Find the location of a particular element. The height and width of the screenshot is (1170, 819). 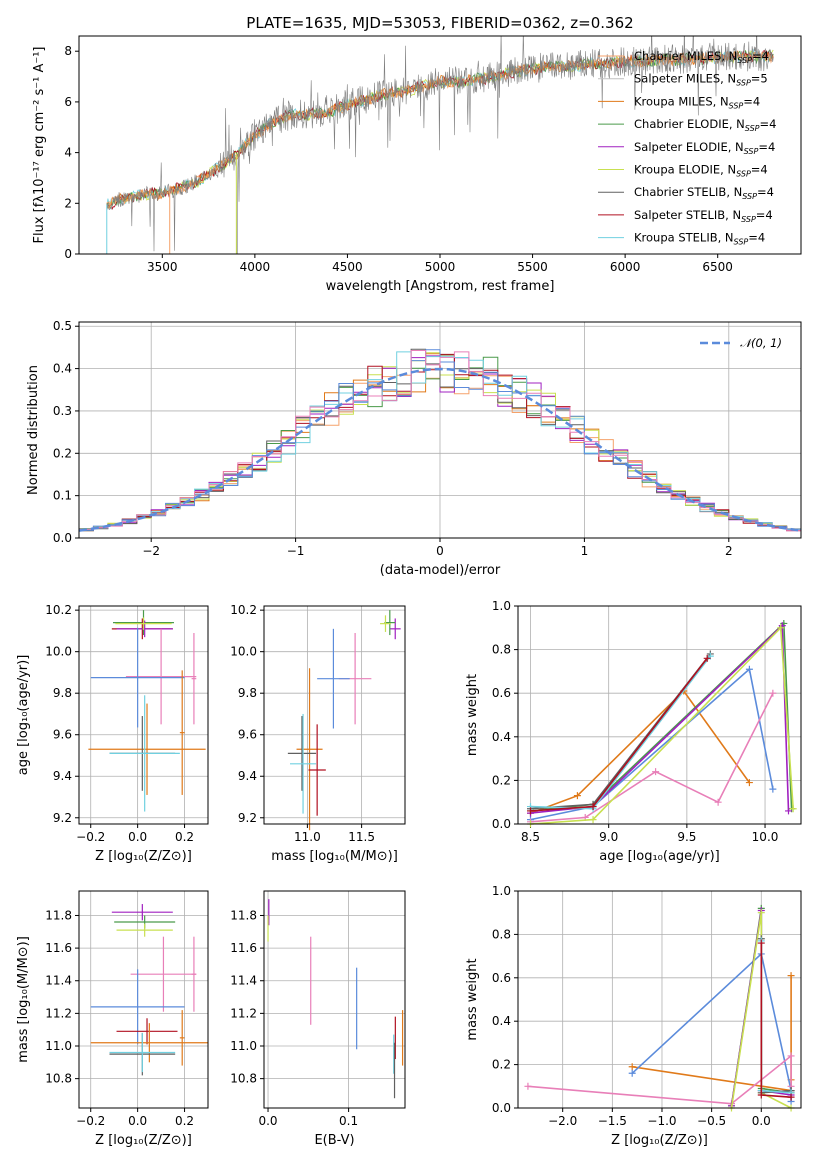

residual-histogram is located at coordinates (440, 440).